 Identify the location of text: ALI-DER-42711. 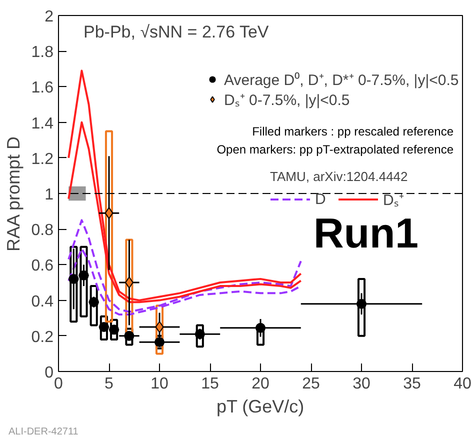
(43, 432).